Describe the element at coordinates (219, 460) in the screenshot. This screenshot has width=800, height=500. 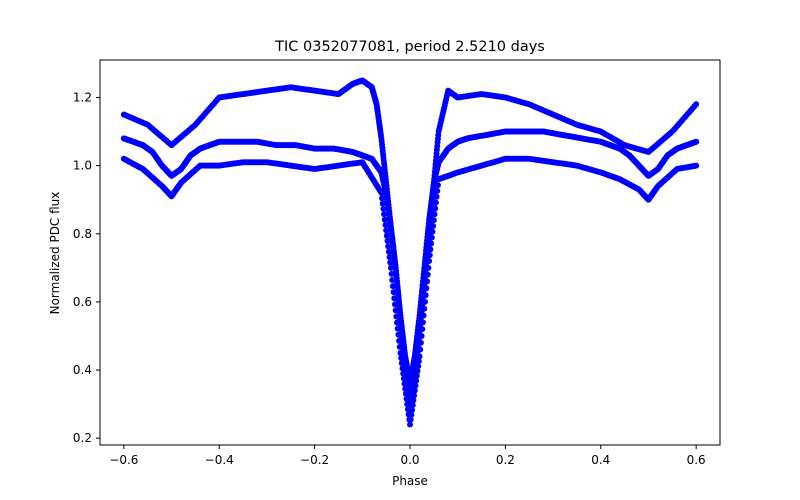
I see `x-tick-label: −0.4` at that location.